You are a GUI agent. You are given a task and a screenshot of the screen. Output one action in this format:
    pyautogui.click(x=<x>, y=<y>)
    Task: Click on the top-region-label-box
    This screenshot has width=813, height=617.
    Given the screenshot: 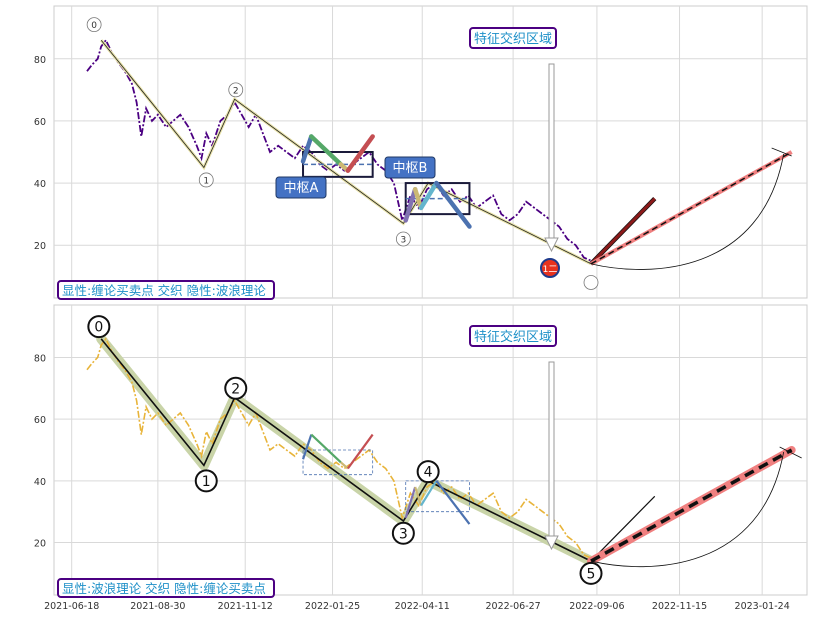 What is the action you would take?
    pyautogui.click(x=513, y=38)
    